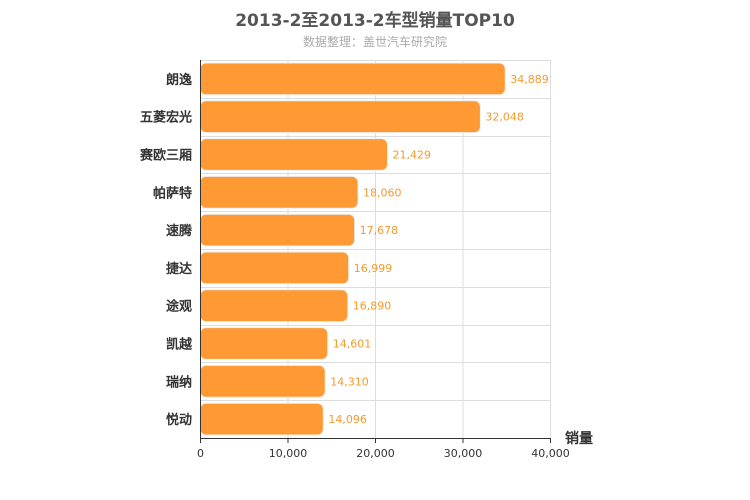 The image size is (750, 500). I want to click on chart-title: 2013-2至2013-2车型销量TOP10, so click(375, 21).